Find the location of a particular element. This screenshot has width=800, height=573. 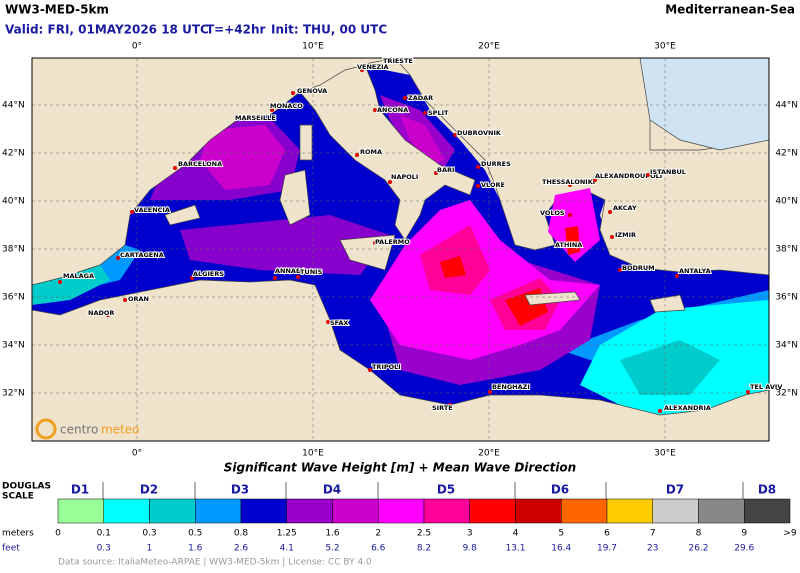

city-label: SIRTE is located at coordinates (442, 408).